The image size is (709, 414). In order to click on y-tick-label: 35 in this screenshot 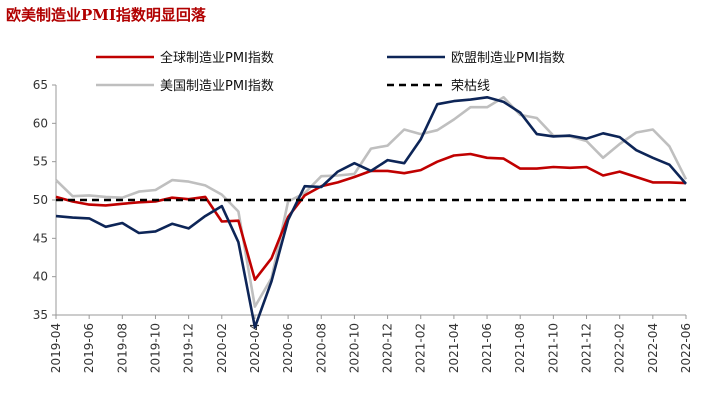, I will do `click(40, 315)`.